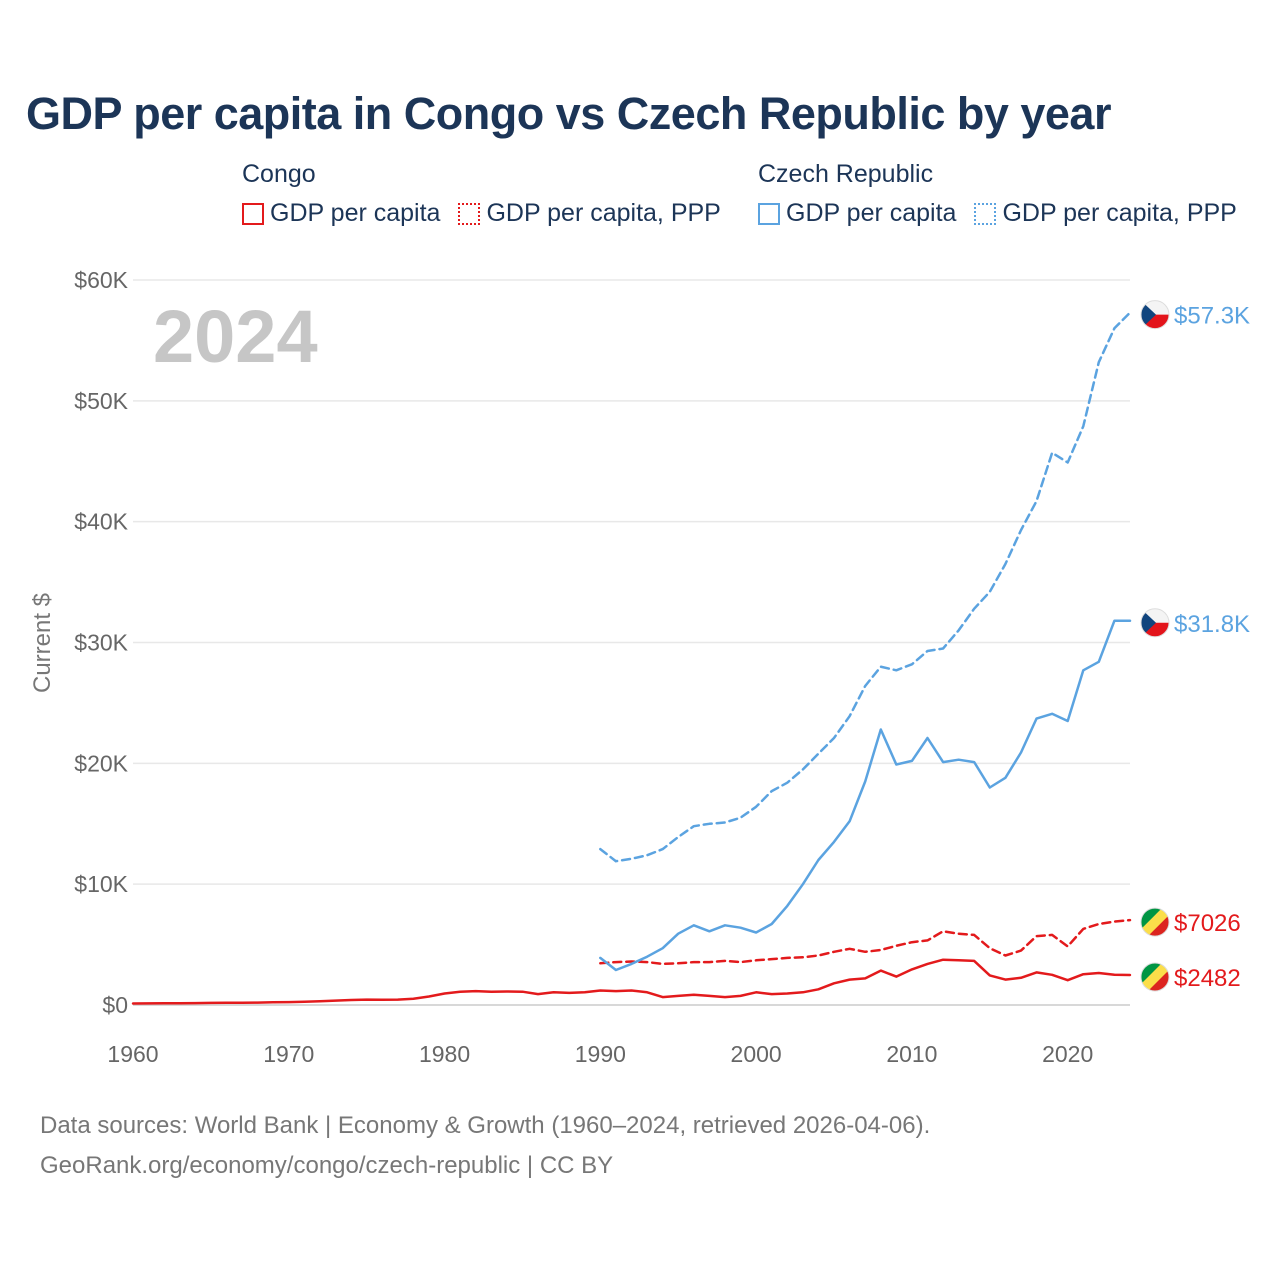 The image size is (1280, 1280). I want to click on series-end-label: $7026, so click(1207, 923).